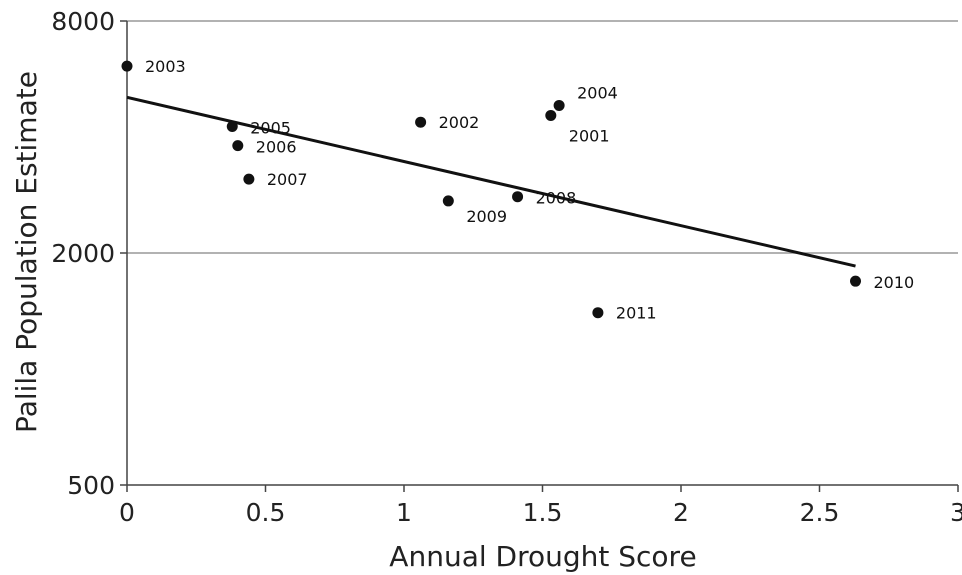  What do you see at coordinates (404, 512) in the screenshot?
I see `x-tick-label: 1` at bounding box center [404, 512].